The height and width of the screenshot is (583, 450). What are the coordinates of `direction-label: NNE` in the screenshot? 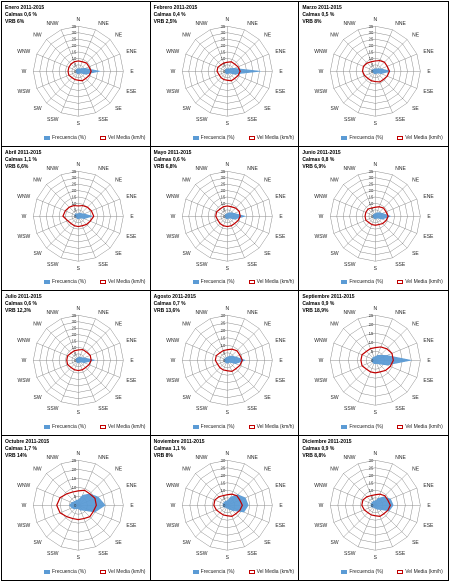 It's located at (103, 169).